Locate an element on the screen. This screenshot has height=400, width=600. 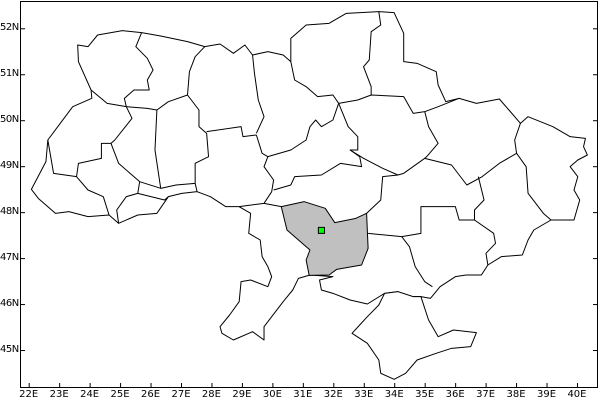
y-tick-label: 50N is located at coordinates (9, 120).